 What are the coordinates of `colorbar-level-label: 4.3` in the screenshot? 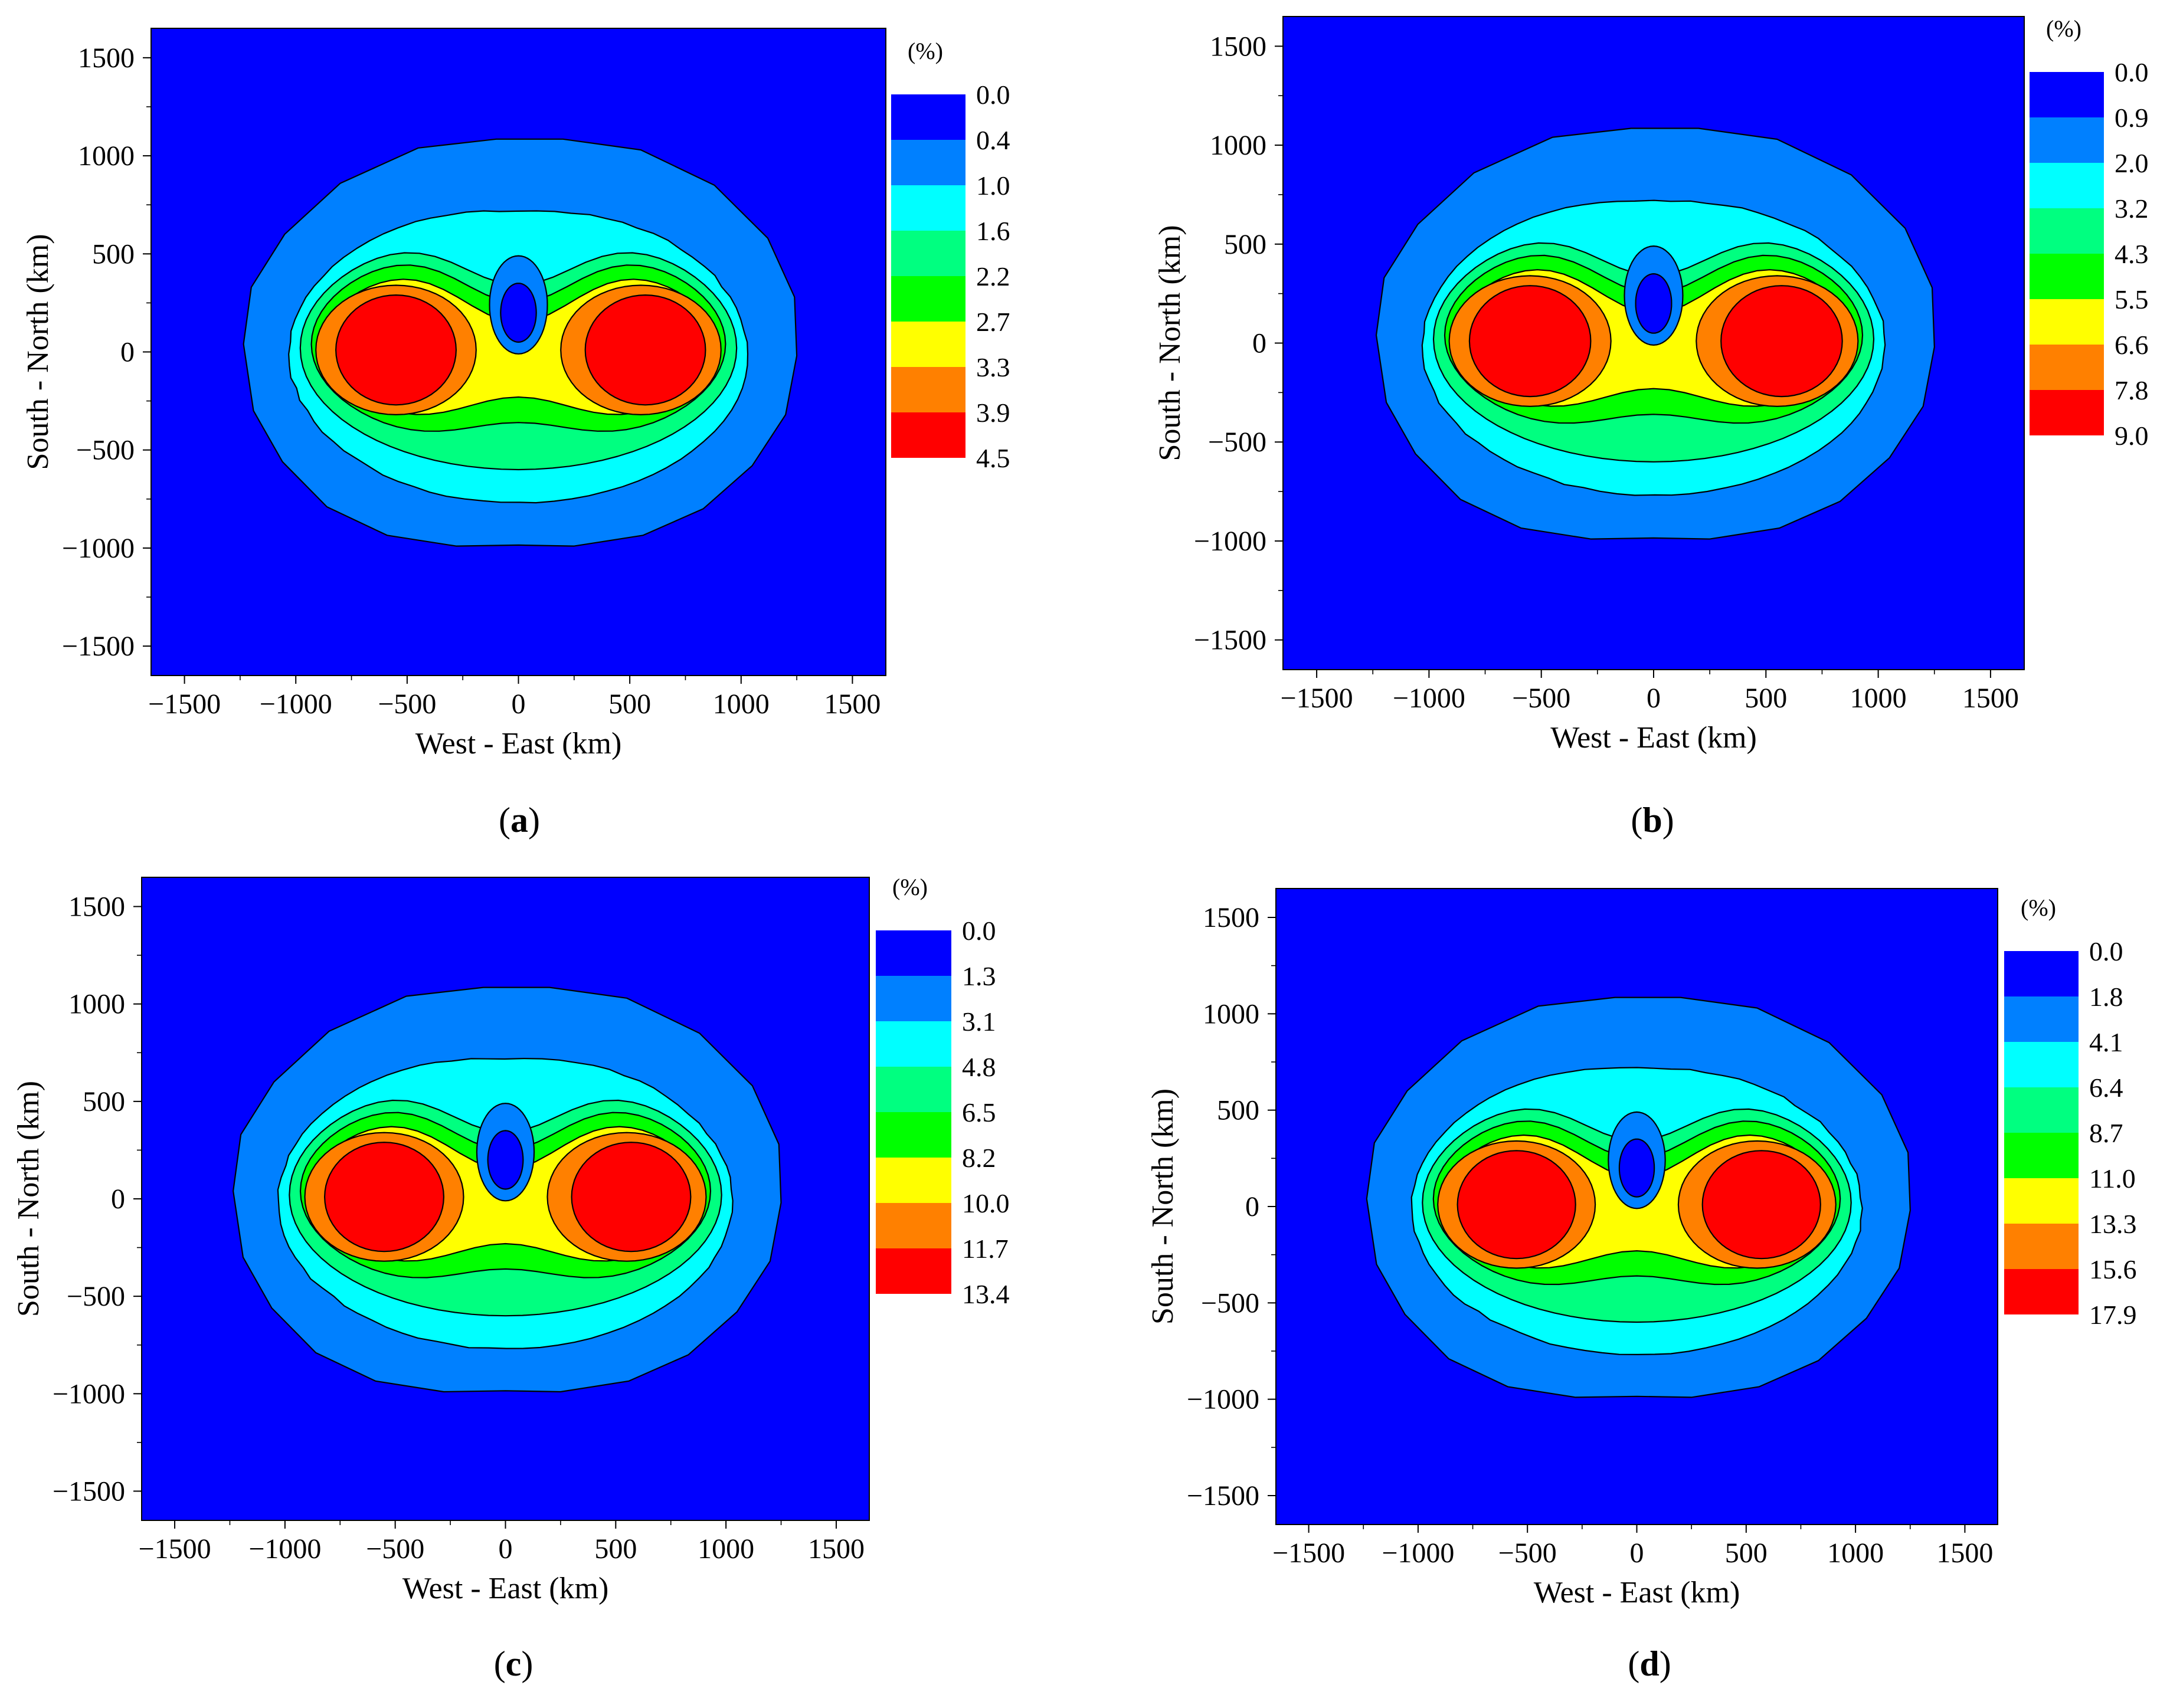 It's located at (2132, 254).